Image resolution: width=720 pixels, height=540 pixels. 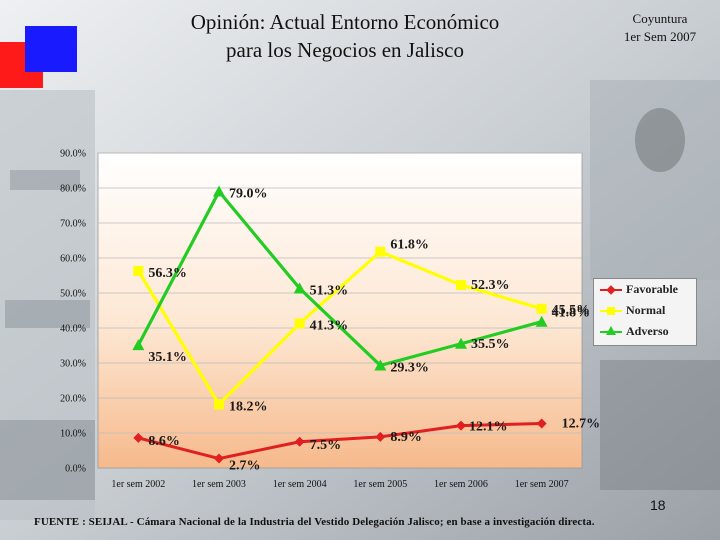 I want to click on y-tick-label: 20.0%, so click(x=73, y=399).